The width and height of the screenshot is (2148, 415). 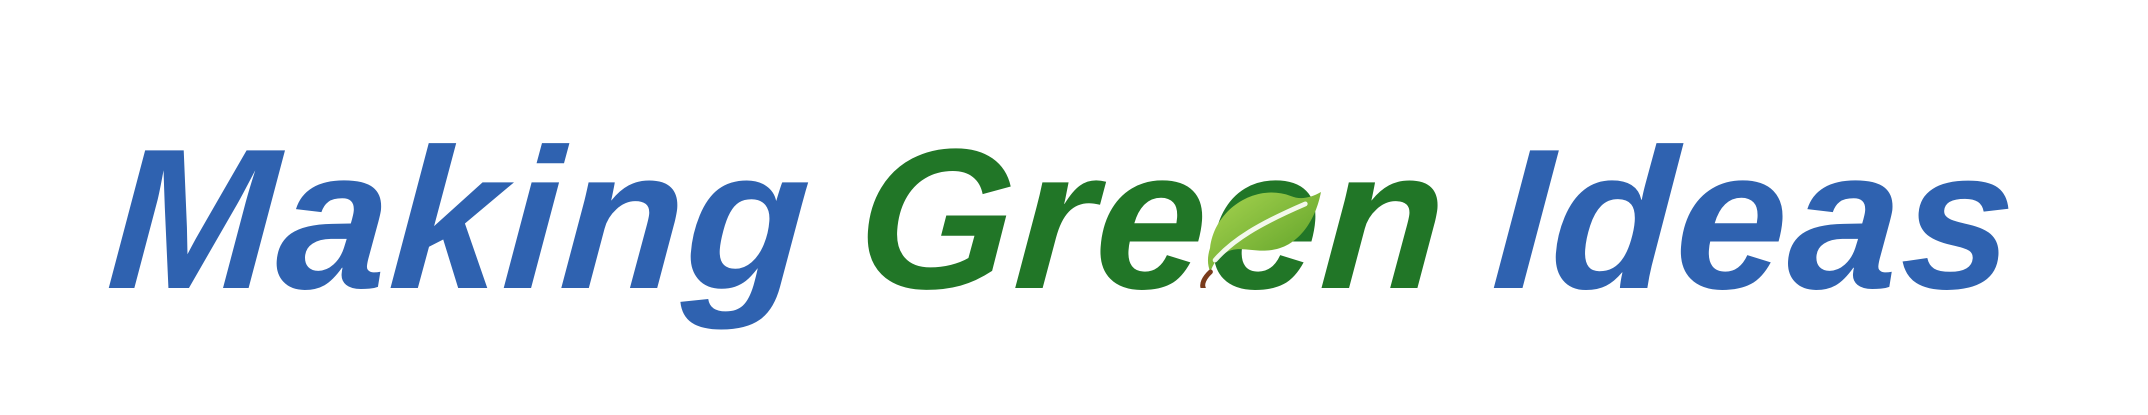 I want to click on logo-leaf-letter-text: e, so click(x=1266, y=219).